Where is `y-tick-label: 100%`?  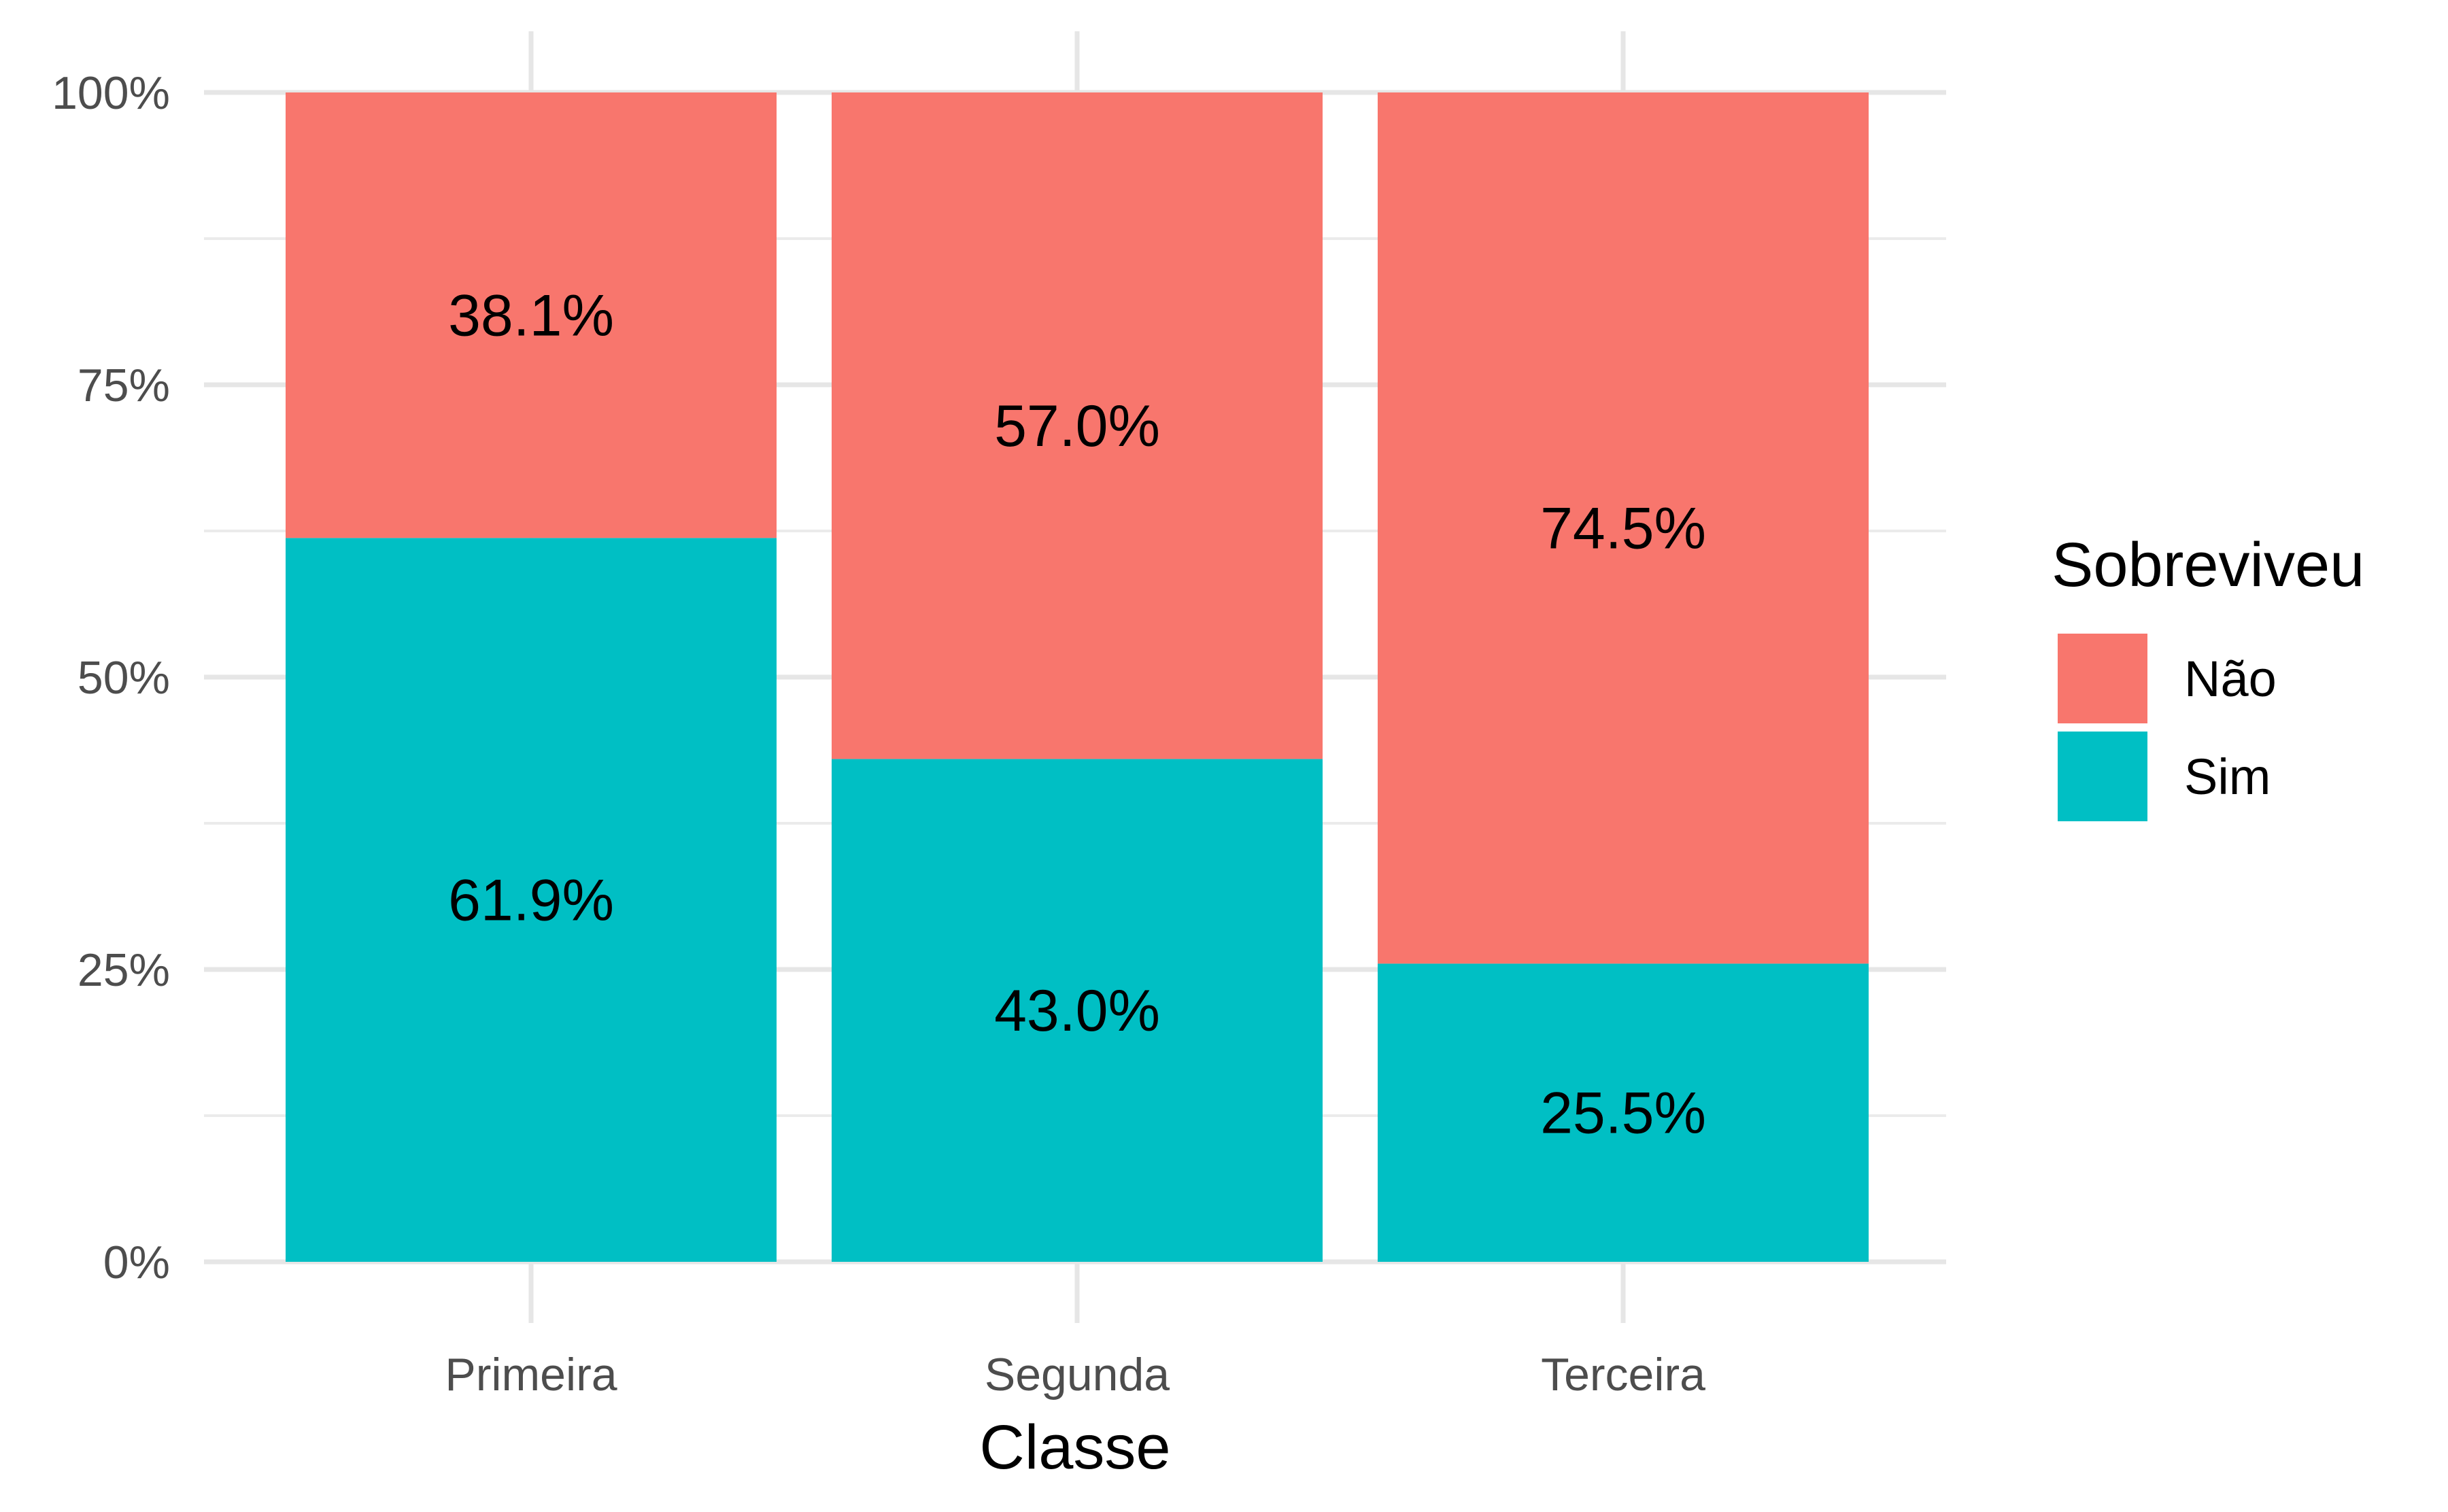
y-tick-label: 100% is located at coordinates (111, 93).